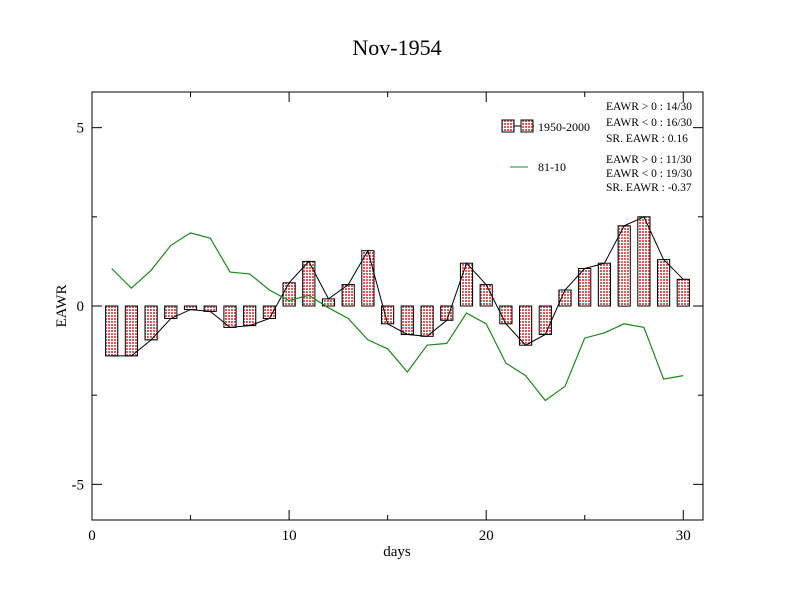 Image resolution: width=792 pixels, height=616 pixels. What do you see at coordinates (649, 160) in the screenshot?
I see `stat-8110-pos: EAWR > 0 : 11/30` at bounding box center [649, 160].